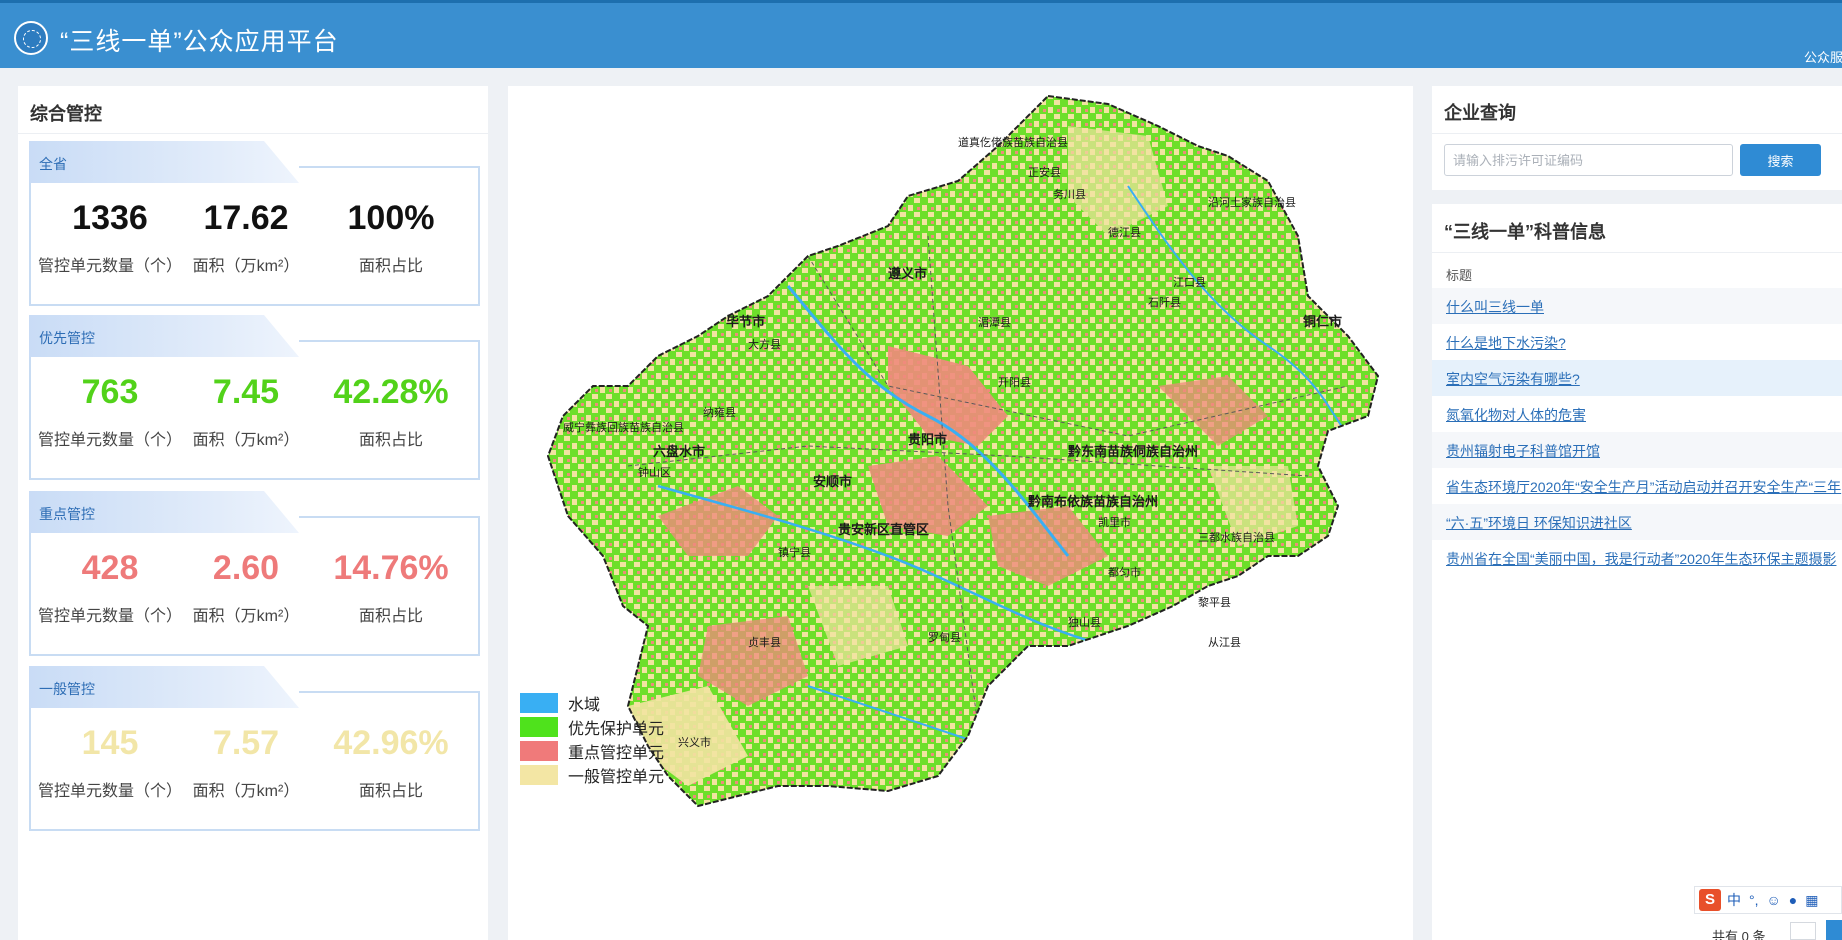 Image resolution: width=1842 pixels, height=940 pixels. What do you see at coordinates (246, 743) in the screenshot?
I see `area-value: 7.57` at bounding box center [246, 743].